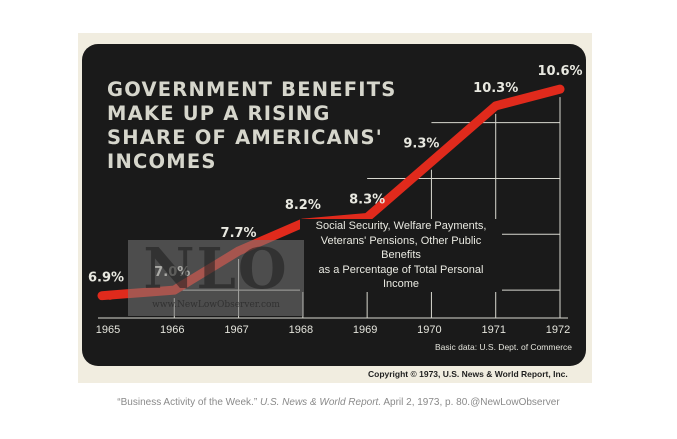  What do you see at coordinates (219, 113) in the screenshot?
I see `title-line: MAKE UP A RISING` at bounding box center [219, 113].